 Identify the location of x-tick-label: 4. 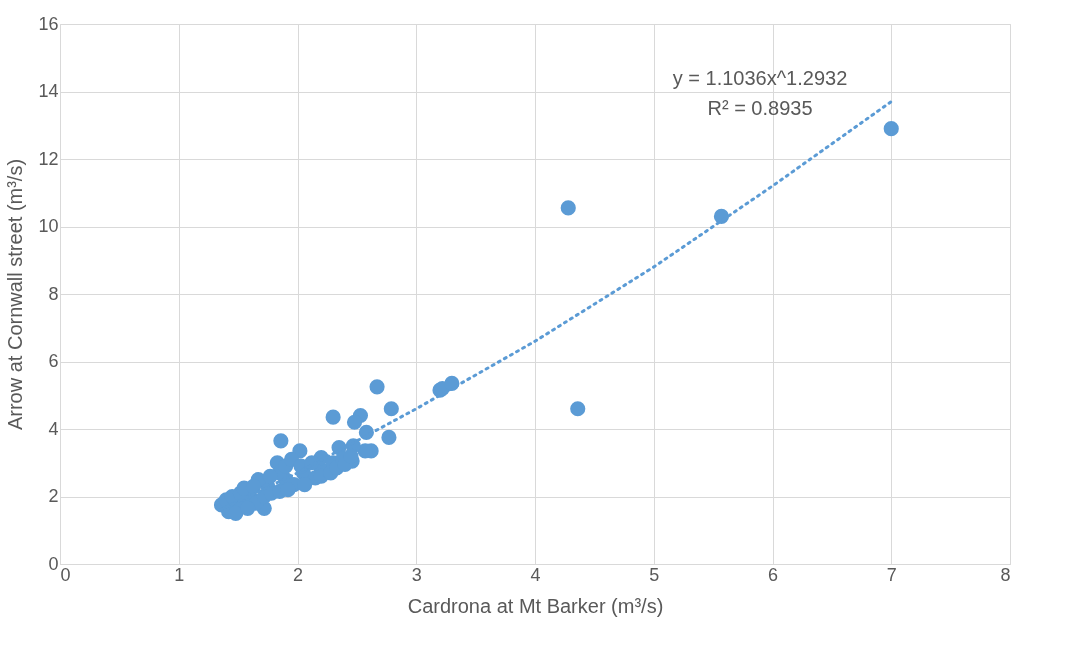
(535, 574).